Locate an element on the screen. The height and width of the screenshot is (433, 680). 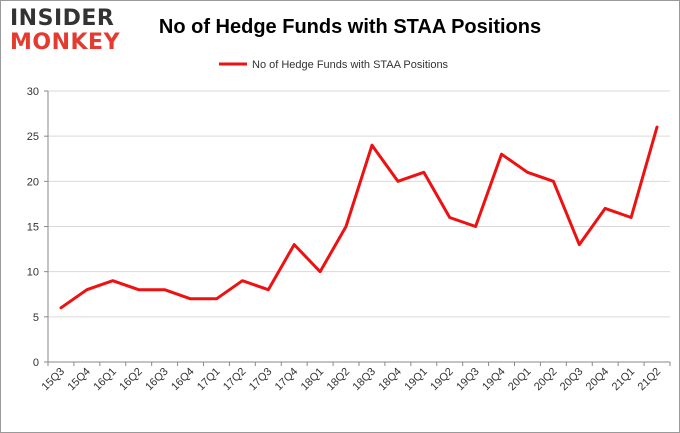
y-tick-label: 30 is located at coordinates (33, 92).